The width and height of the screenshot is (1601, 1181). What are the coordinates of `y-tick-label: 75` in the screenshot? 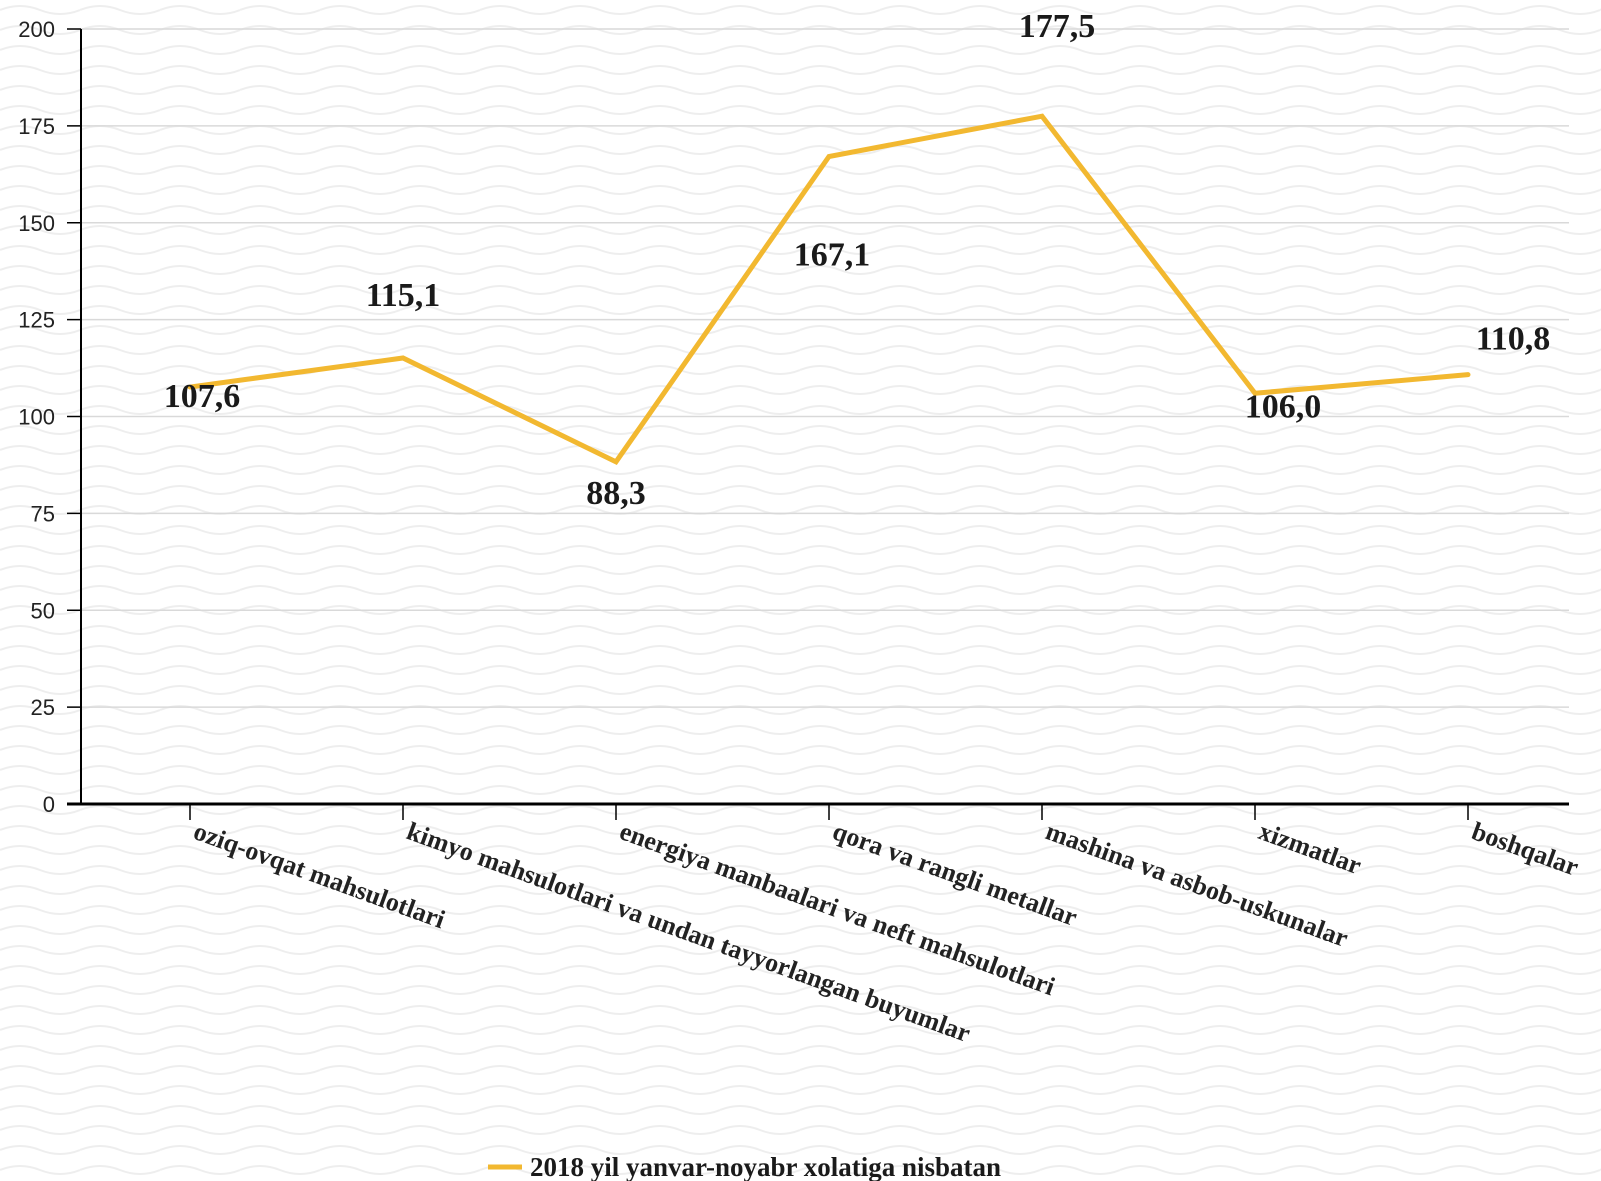 It's located at (43, 513).